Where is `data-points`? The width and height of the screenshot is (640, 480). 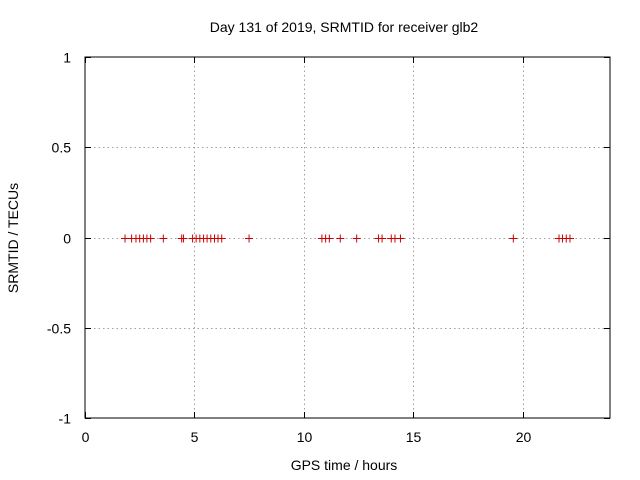 data-points is located at coordinates (347, 238).